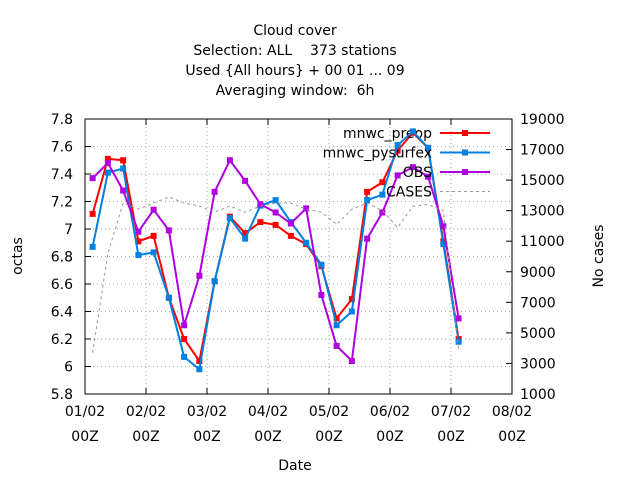 The image size is (640, 480). I want to click on y-tick-label: 7.8, so click(62, 120).